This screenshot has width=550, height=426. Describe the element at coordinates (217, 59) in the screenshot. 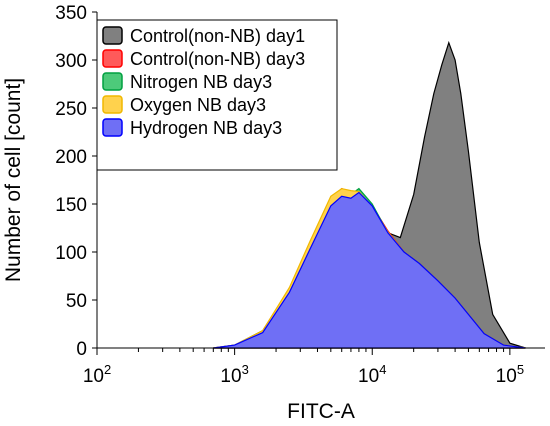

I see `legend-label: Control(non-NB) day3` at that location.